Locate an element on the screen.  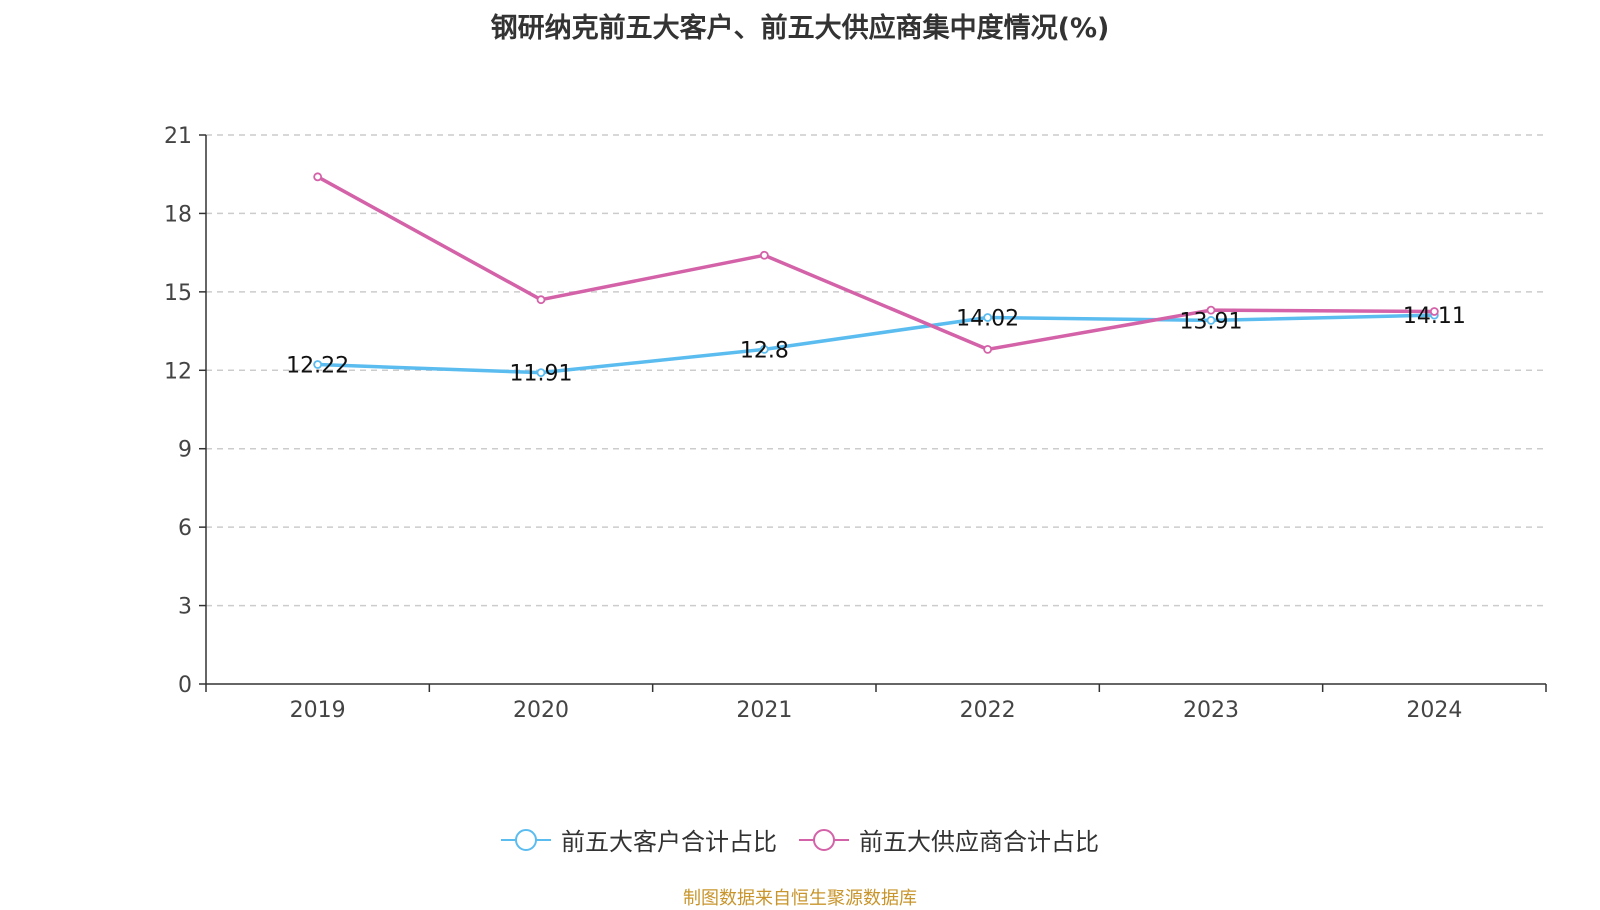
y-tick-label: 21 is located at coordinates (178, 136).